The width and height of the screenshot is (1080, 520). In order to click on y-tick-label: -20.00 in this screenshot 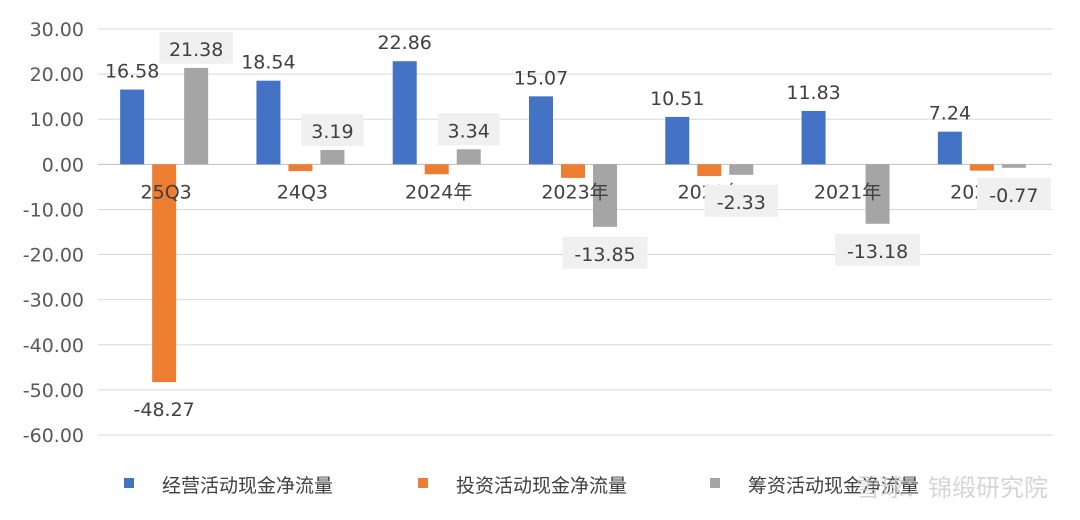, I will do `click(53, 256)`.